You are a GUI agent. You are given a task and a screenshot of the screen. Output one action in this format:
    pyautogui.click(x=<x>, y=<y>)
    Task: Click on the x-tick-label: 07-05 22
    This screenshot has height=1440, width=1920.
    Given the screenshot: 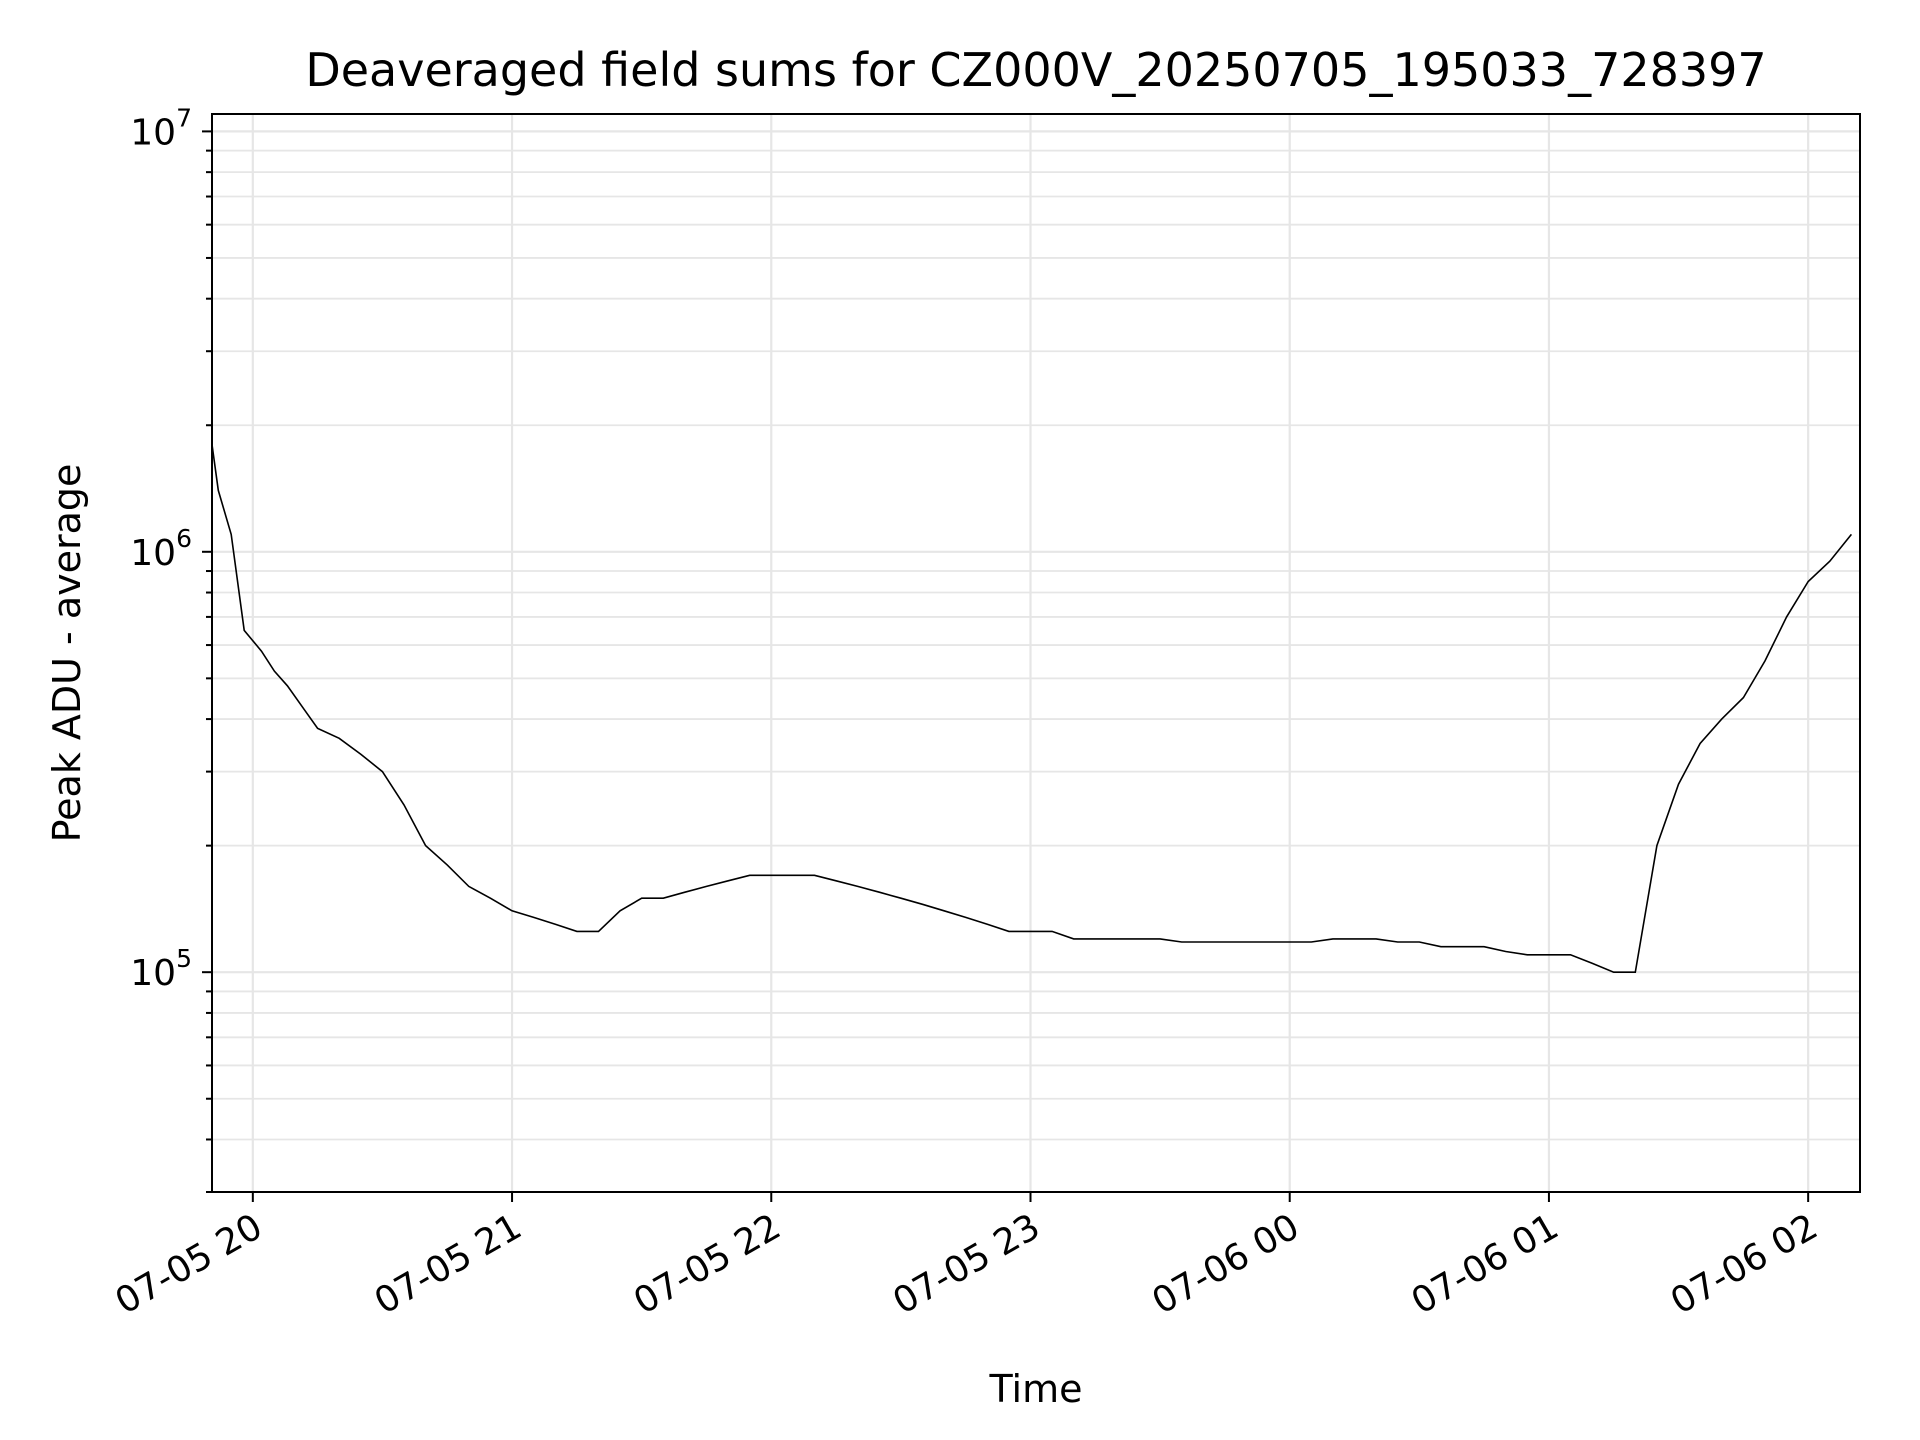 What is the action you would take?
    pyautogui.click(x=707, y=1264)
    